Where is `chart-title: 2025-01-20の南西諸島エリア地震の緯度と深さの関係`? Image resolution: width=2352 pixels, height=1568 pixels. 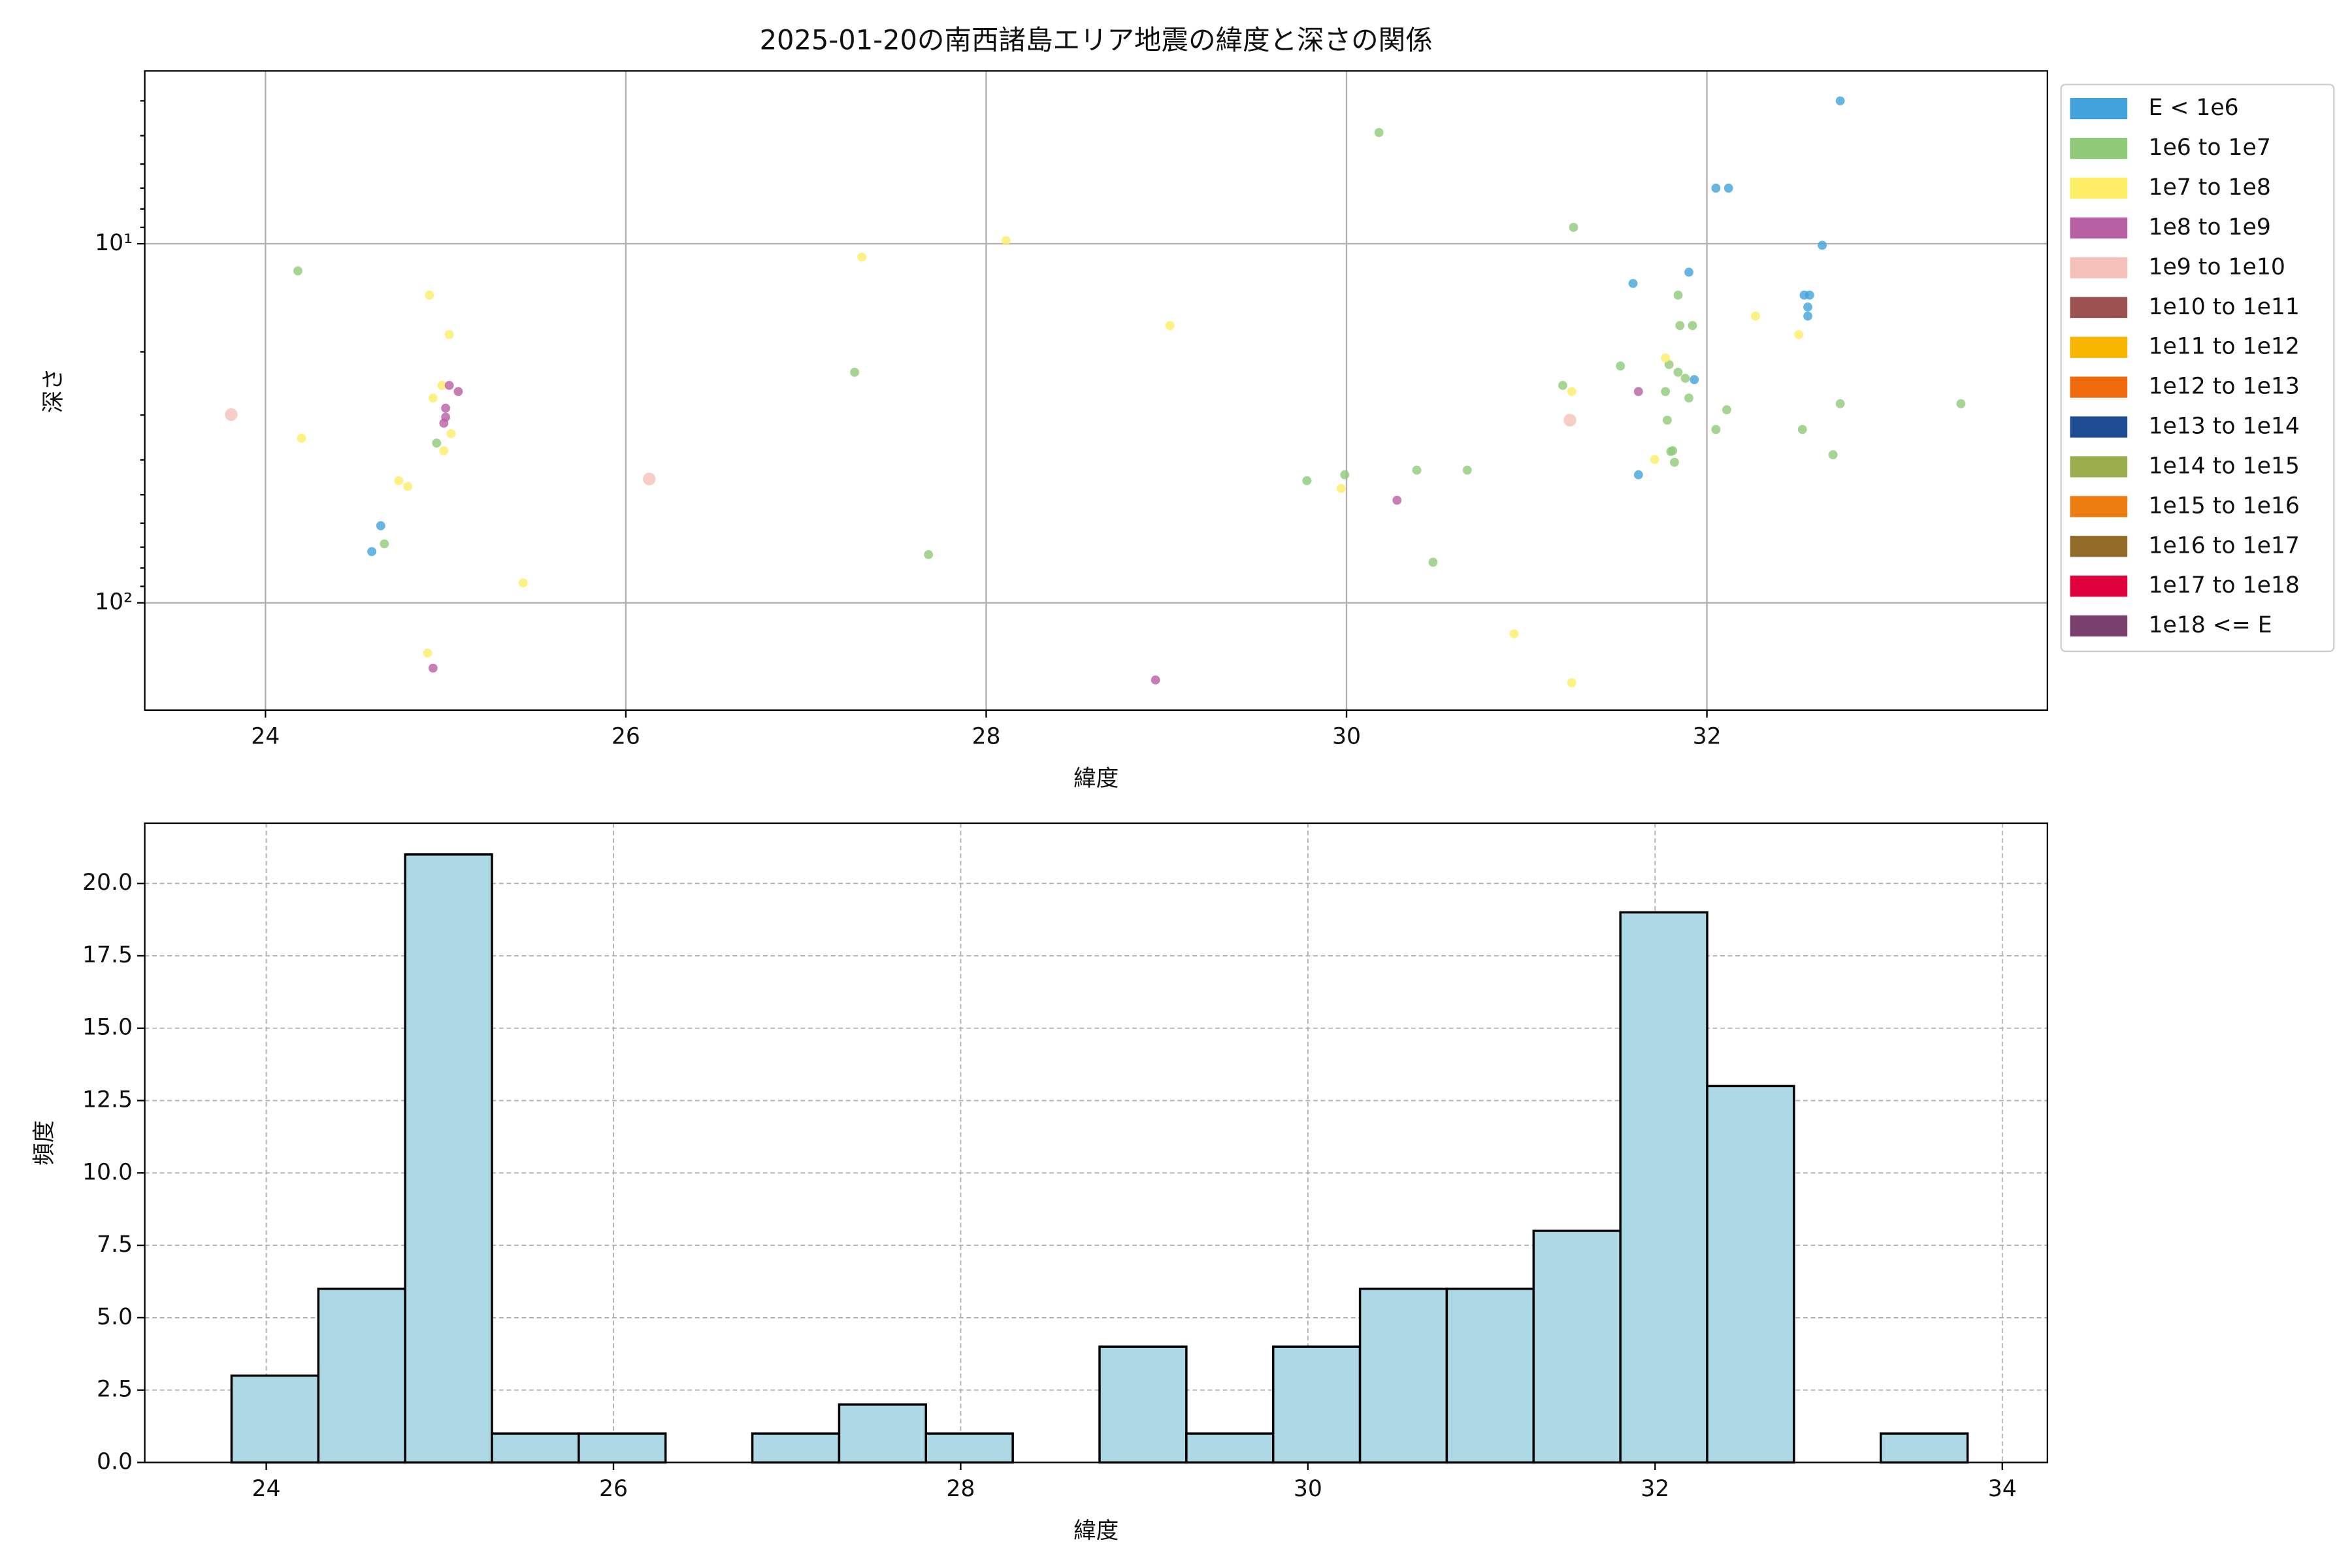 chart-title: 2025-01-20の南西諸島エリア地震の緯度と深さの関係 is located at coordinates (1096, 40).